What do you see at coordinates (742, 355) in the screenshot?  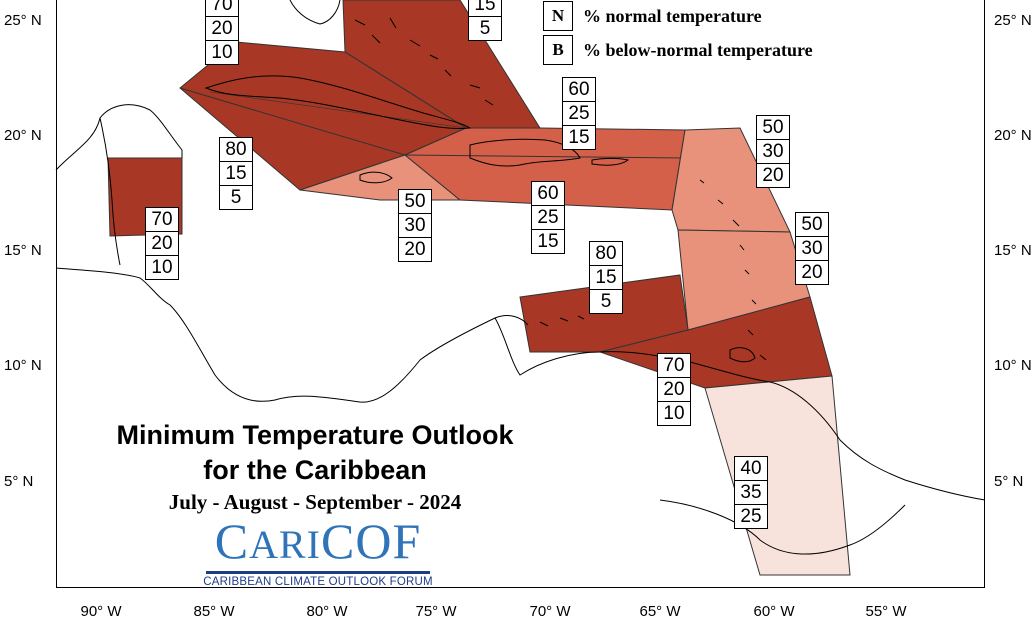 I see `trinidad-outline` at bounding box center [742, 355].